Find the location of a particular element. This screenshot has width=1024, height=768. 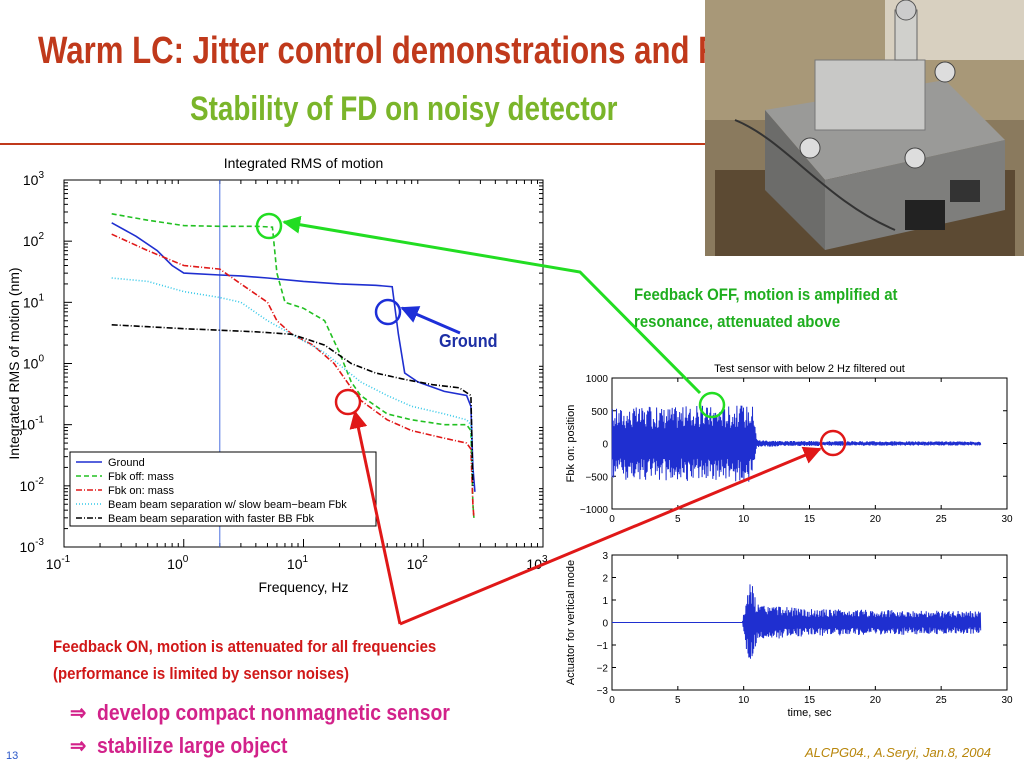

y-tick-label: −1000 is located at coordinates (594, 510).